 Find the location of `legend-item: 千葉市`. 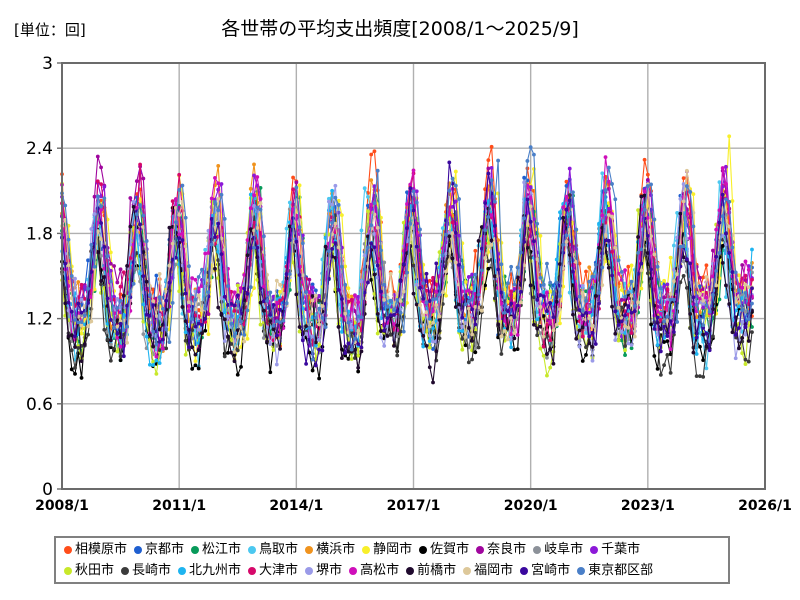

legend-item: 千葉市 is located at coordinates (615, 549).